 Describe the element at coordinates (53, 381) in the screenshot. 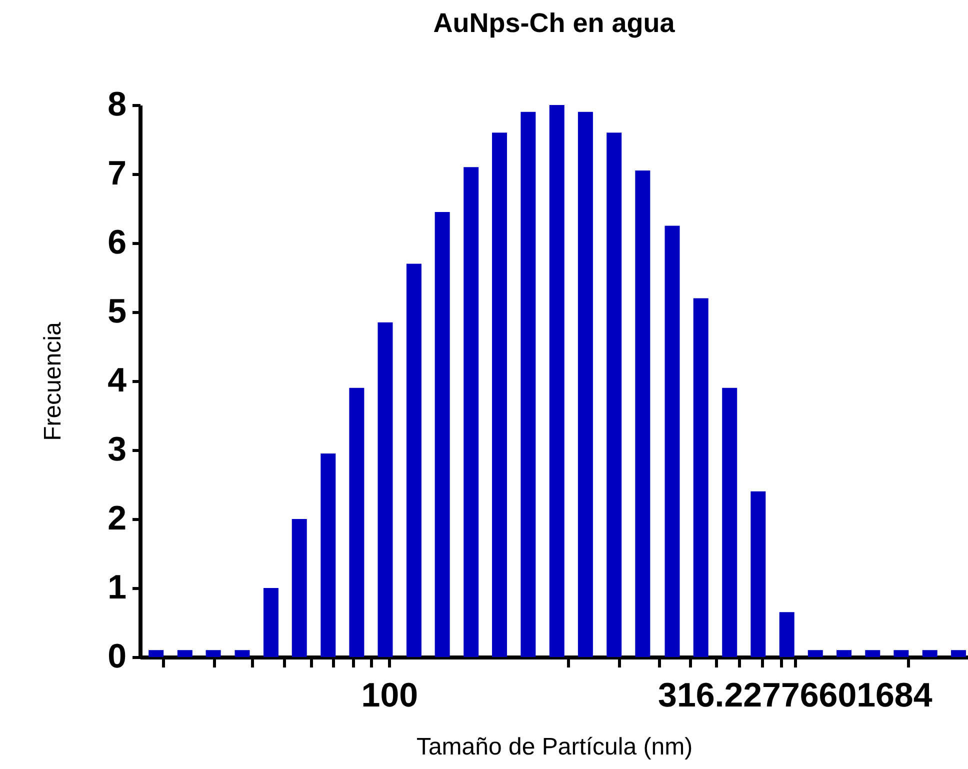

I see `y-axis-title: Frecuencia` at that location.